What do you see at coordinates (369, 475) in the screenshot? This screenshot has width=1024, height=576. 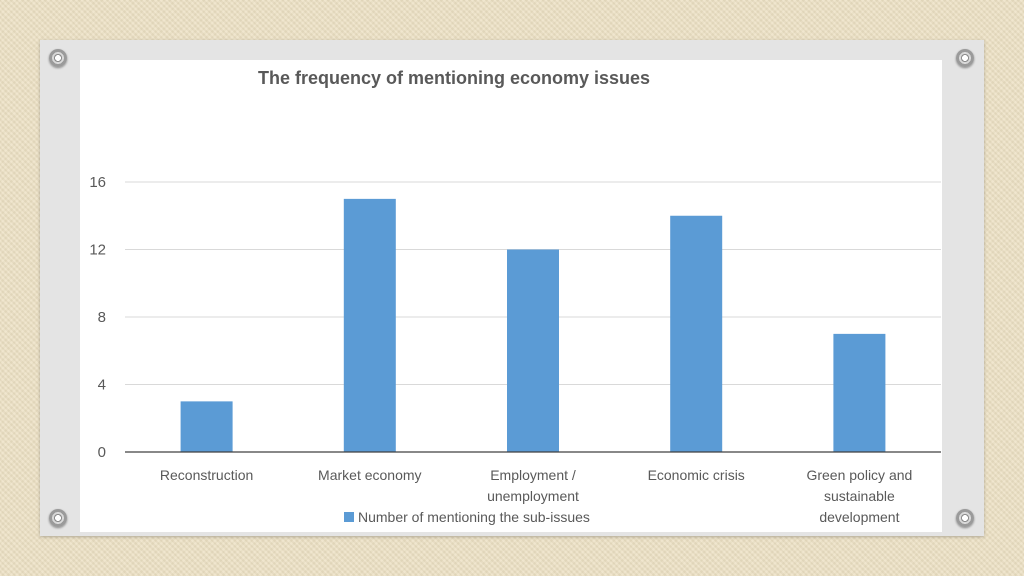 I see `x-tick-label: Market economy` at bounding box center [369, 475].